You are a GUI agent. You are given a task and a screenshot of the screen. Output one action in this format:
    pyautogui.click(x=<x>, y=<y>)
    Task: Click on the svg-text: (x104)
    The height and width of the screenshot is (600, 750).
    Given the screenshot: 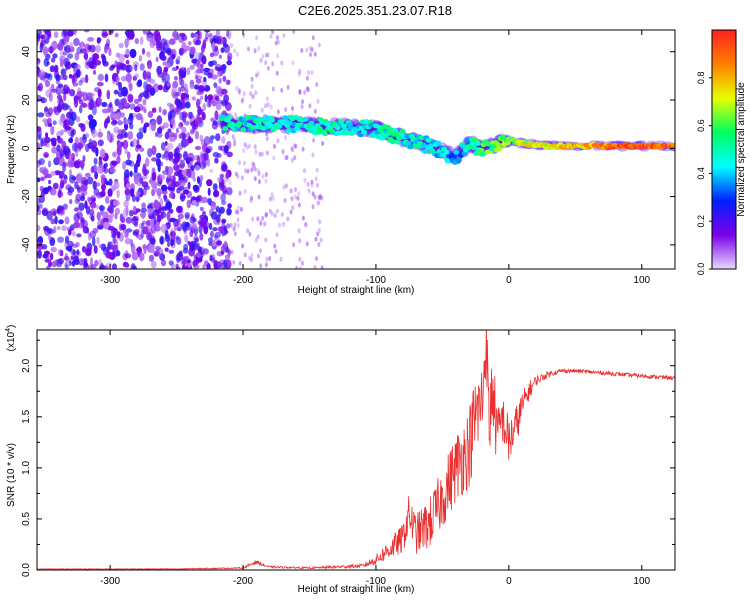 What is the action you would take?
    pyautogui.click(x=11, y=338)
    